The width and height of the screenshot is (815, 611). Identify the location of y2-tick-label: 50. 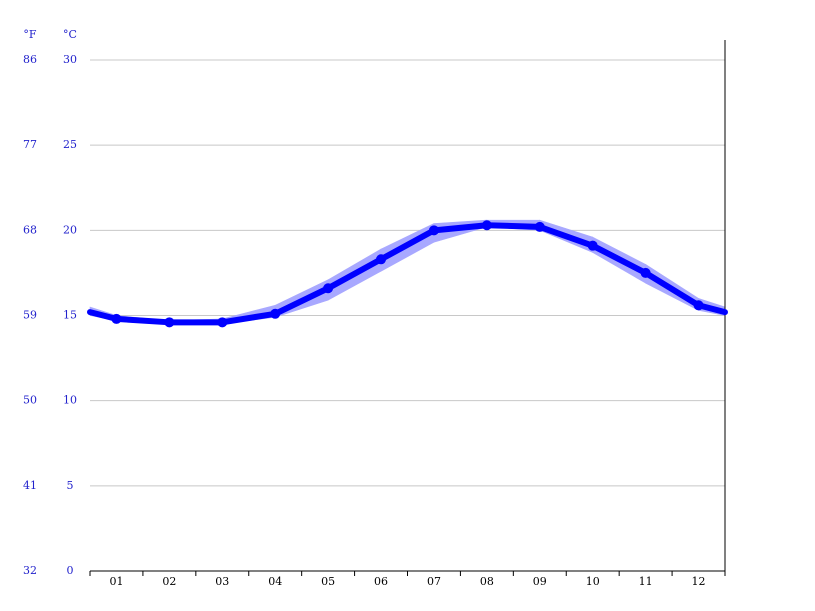
(30, 400).